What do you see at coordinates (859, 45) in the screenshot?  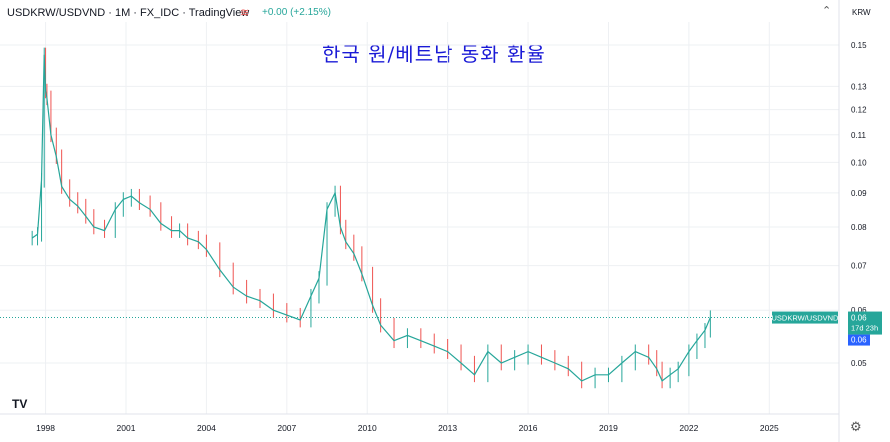 I see `y-tick-label: 0.15` at bounding box center [859, 45].